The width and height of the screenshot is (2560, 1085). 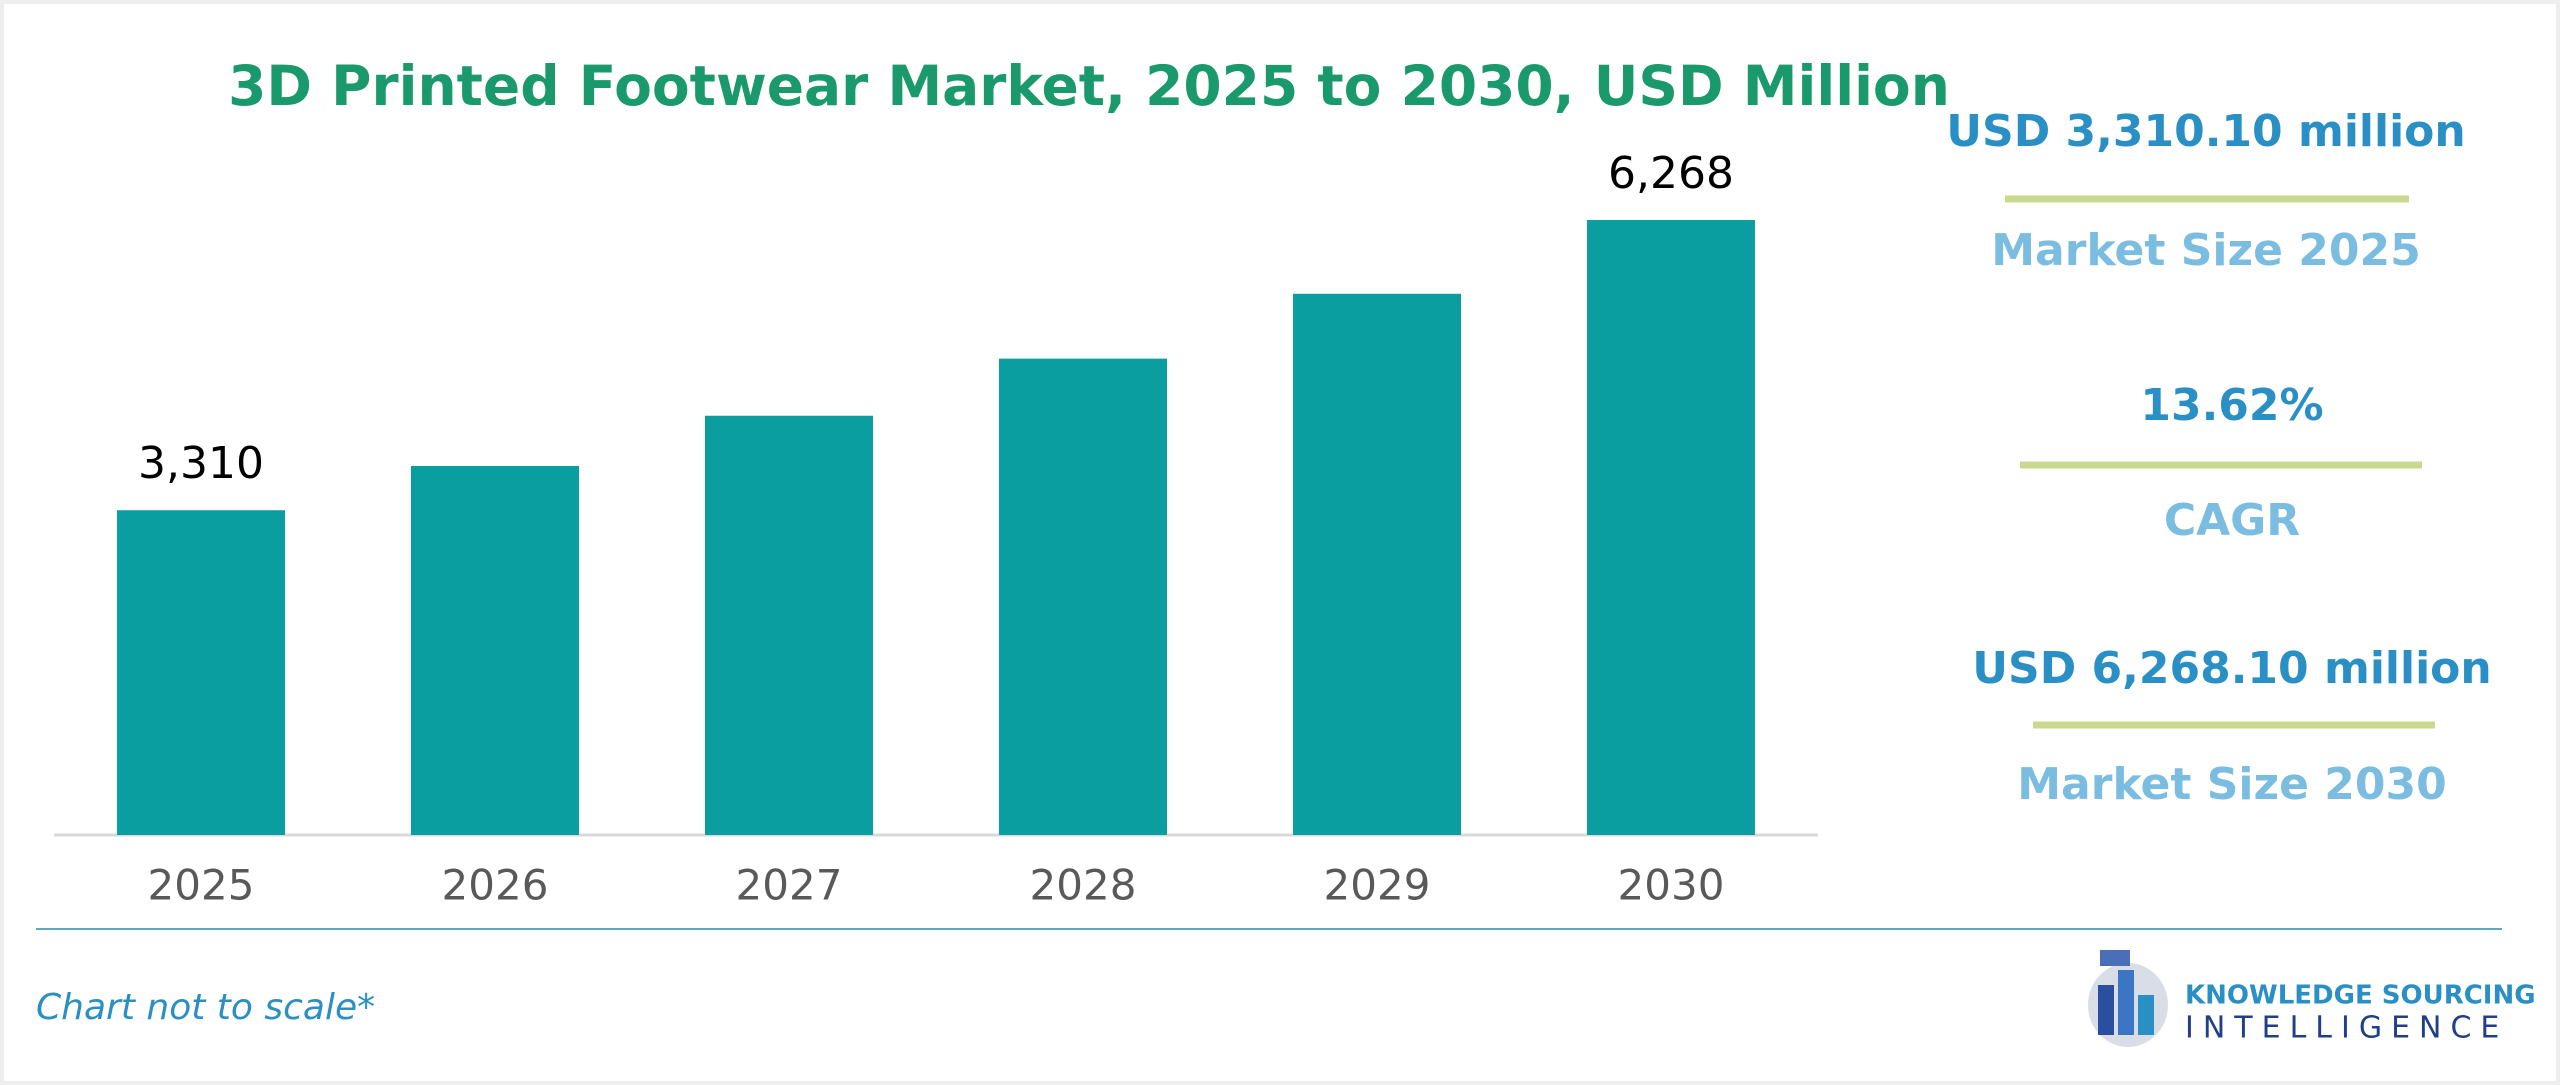 What do you see at coordinates (201, 463) in the screenshot?
I see `data-label: 3,310` at bounding box center [201, 463].